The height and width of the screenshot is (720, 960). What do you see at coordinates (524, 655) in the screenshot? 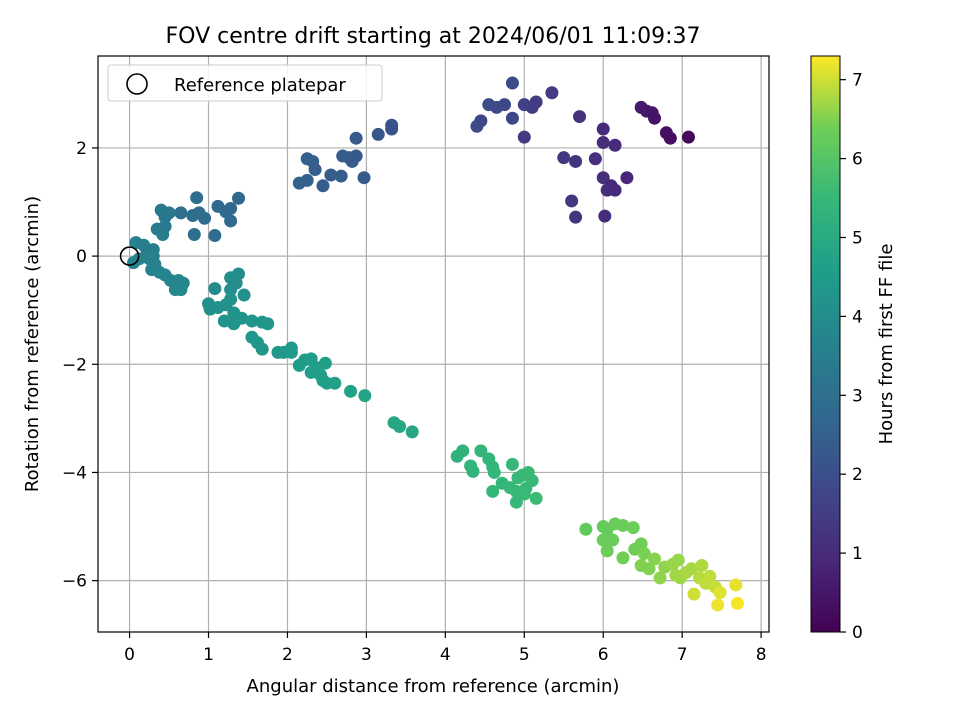
I see `x-tick-label: 5` at bounding box center [524, 655].